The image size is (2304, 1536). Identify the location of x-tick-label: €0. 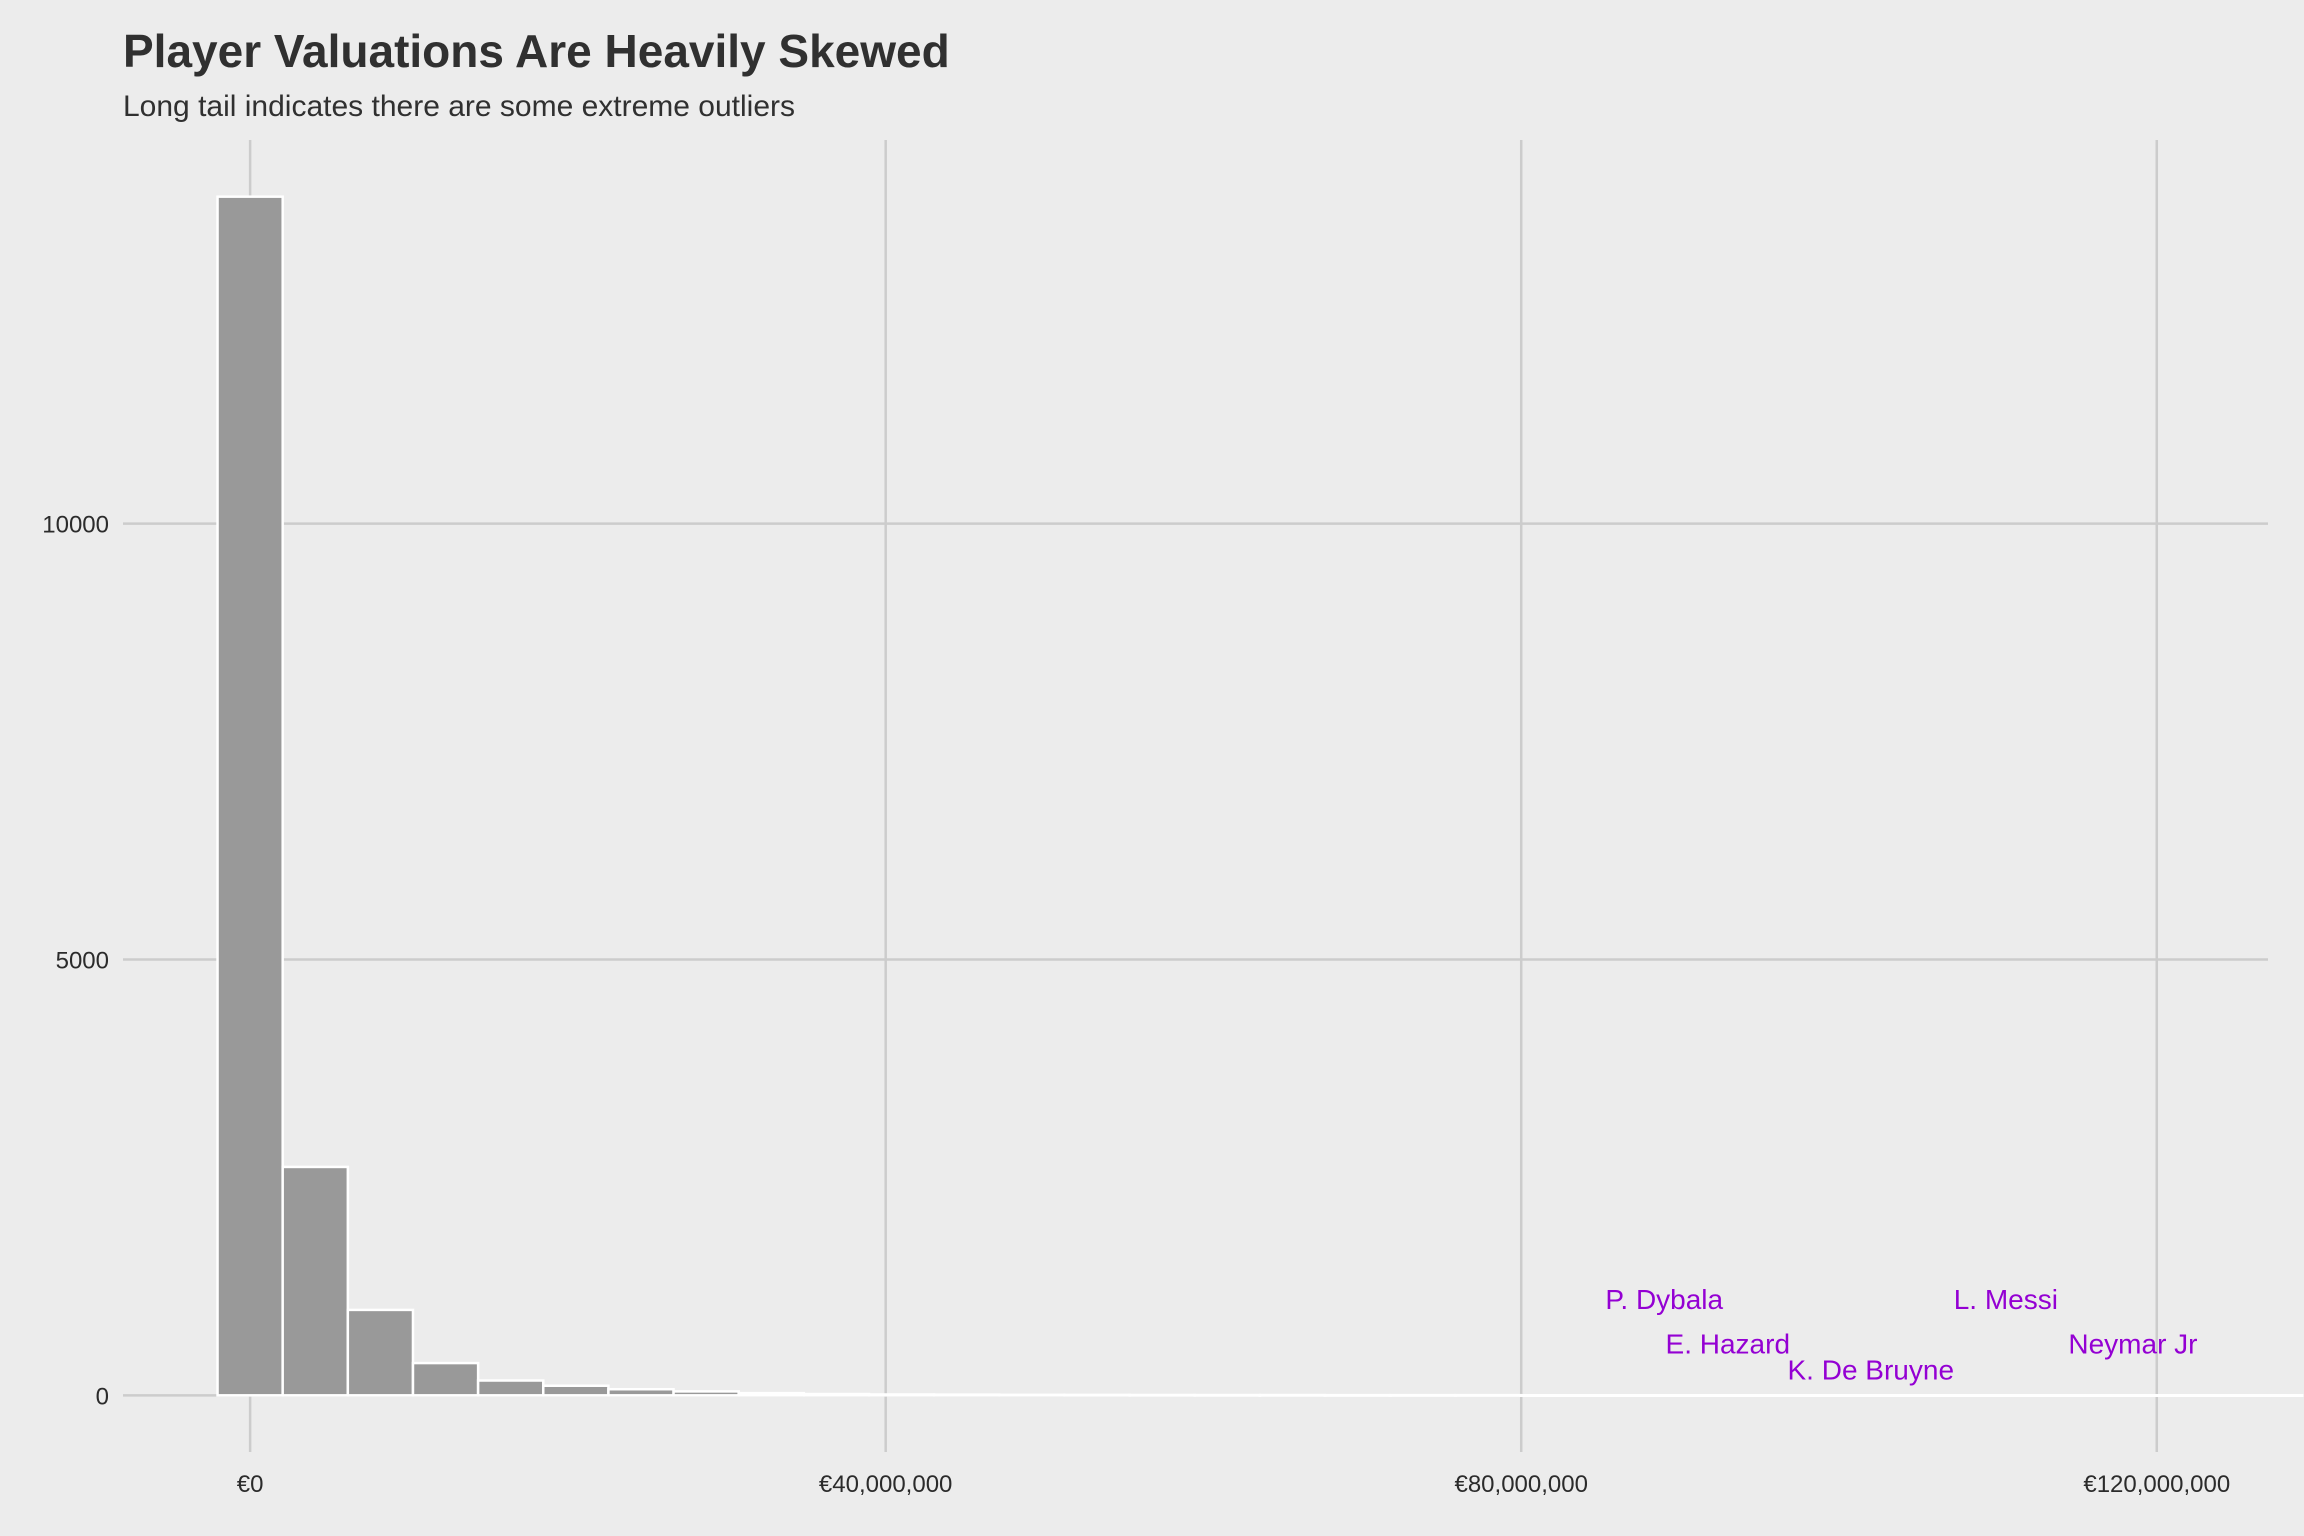
(250, 1484).